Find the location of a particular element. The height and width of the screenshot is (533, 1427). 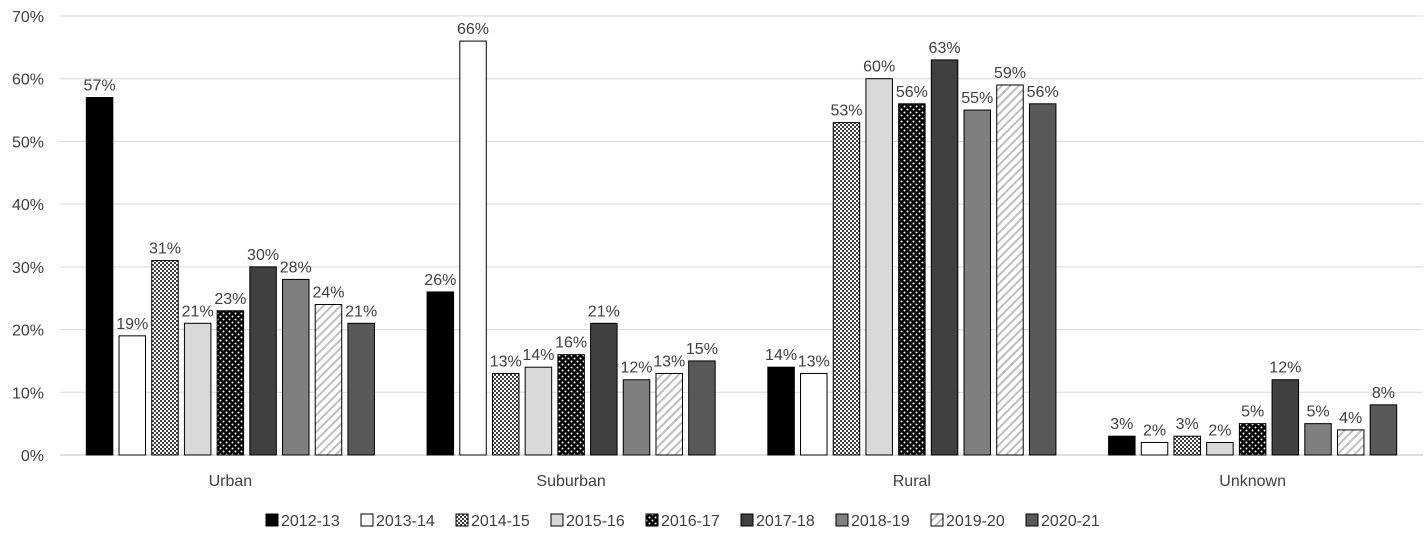

bar-2018-19-suburban is located at coordinates (636, 417).